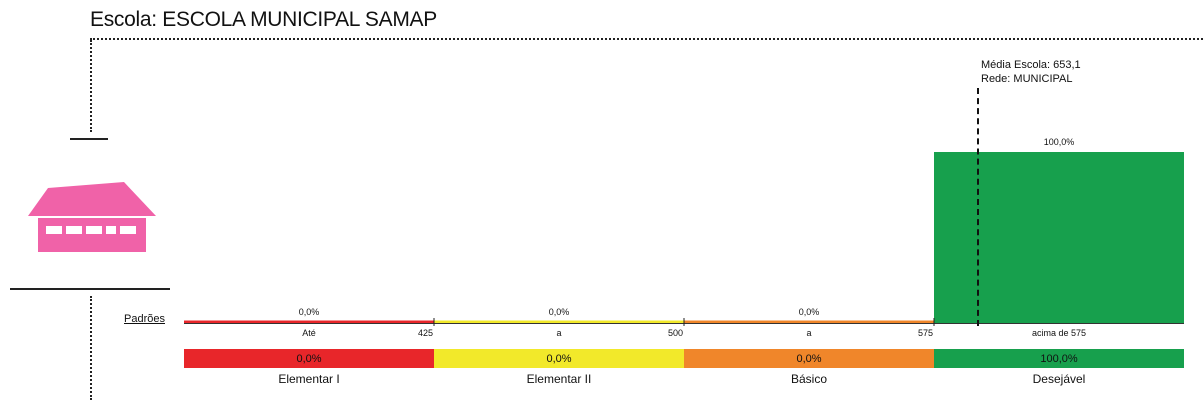 The image size is (1203, 405). What do you see at coordinates (426, 333) in the screenshot?
I see `threshold-label-0: 425` at bounding box center [426, 333].